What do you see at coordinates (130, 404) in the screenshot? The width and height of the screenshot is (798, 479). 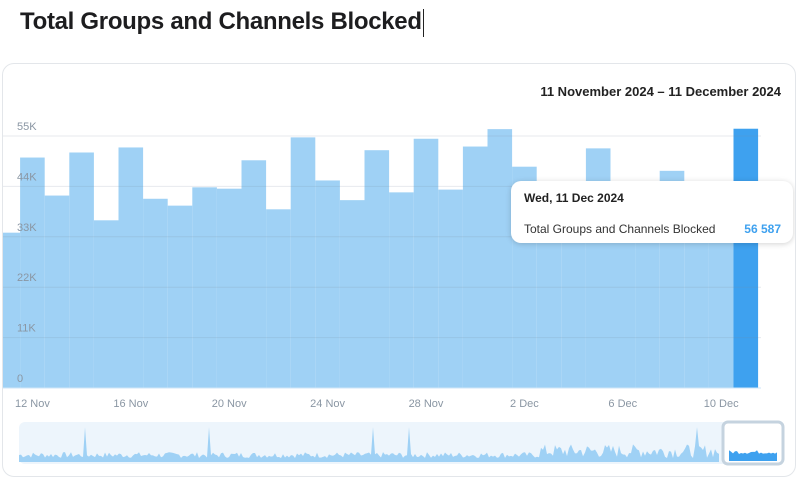 I see `x-tick-label: 16 Nov` at bounding box center [130, 404].